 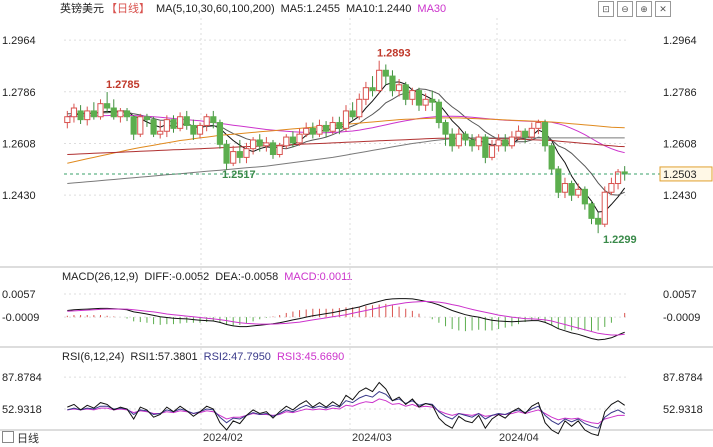 I want to click on footer-period-label: 日线, so click(x=28, y=439).